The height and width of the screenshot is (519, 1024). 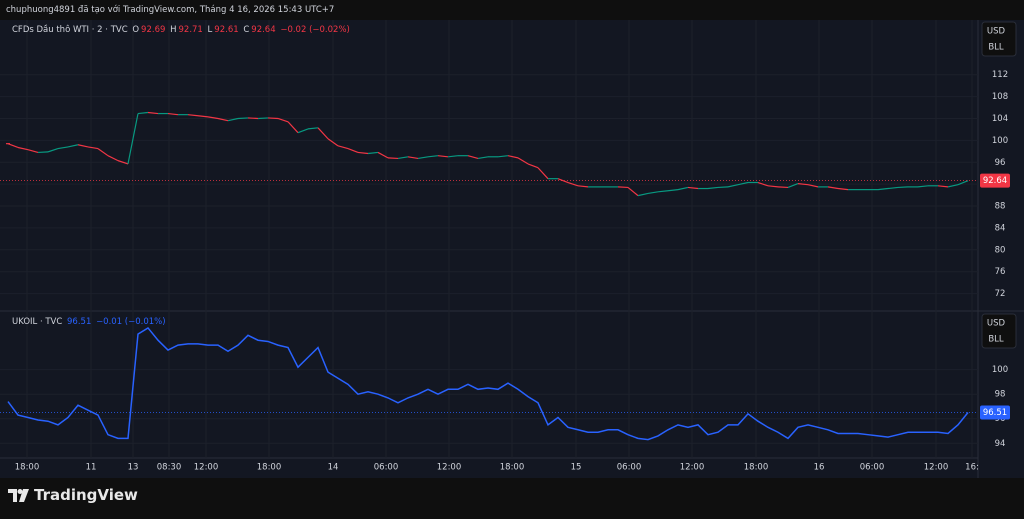 What do you see at coordinates (246, 30) in the screenshot?
I see `ohlc-label: C` at bounding box center [246, 30].